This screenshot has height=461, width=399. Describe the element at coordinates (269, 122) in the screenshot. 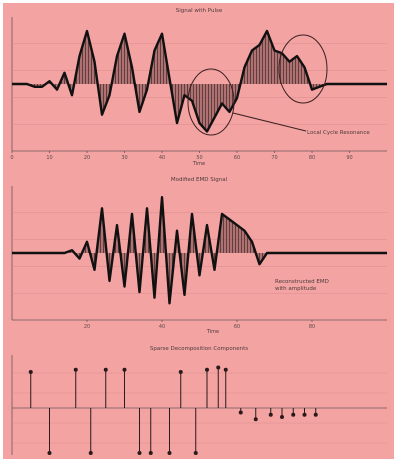

I see `panel-1-annotation-arrow` at that location.